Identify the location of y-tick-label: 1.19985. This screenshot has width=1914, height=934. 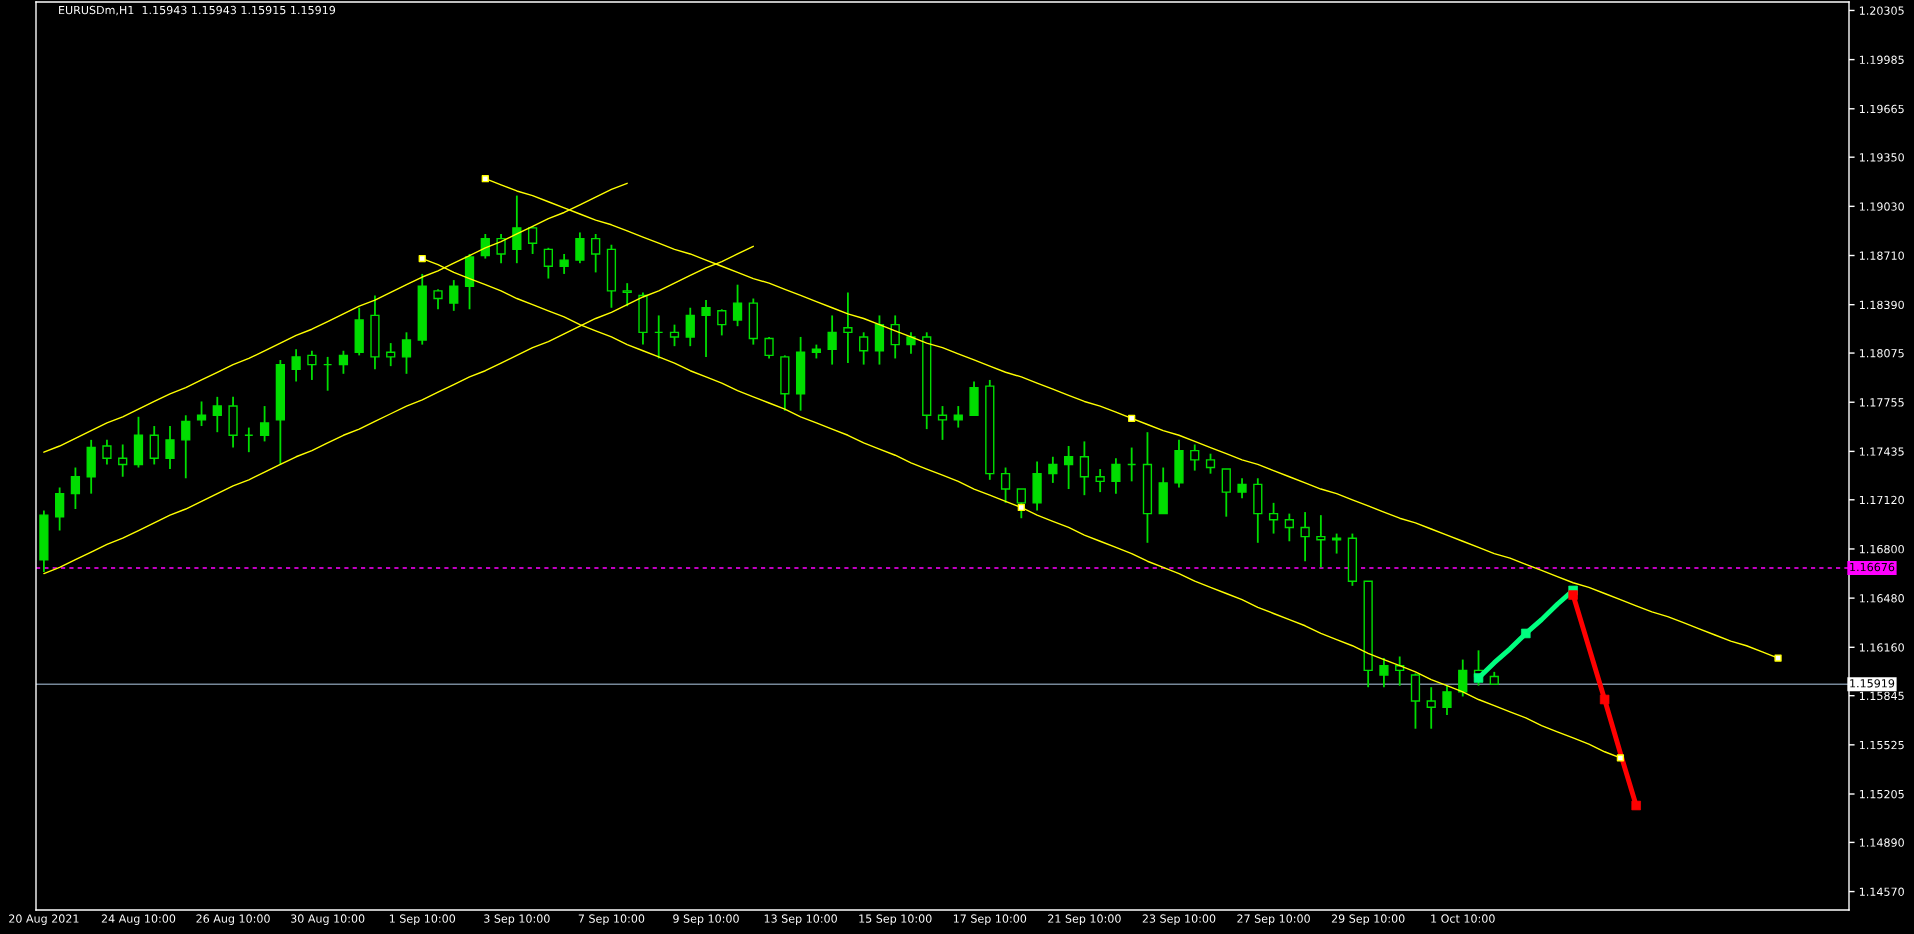
(1881, 59).